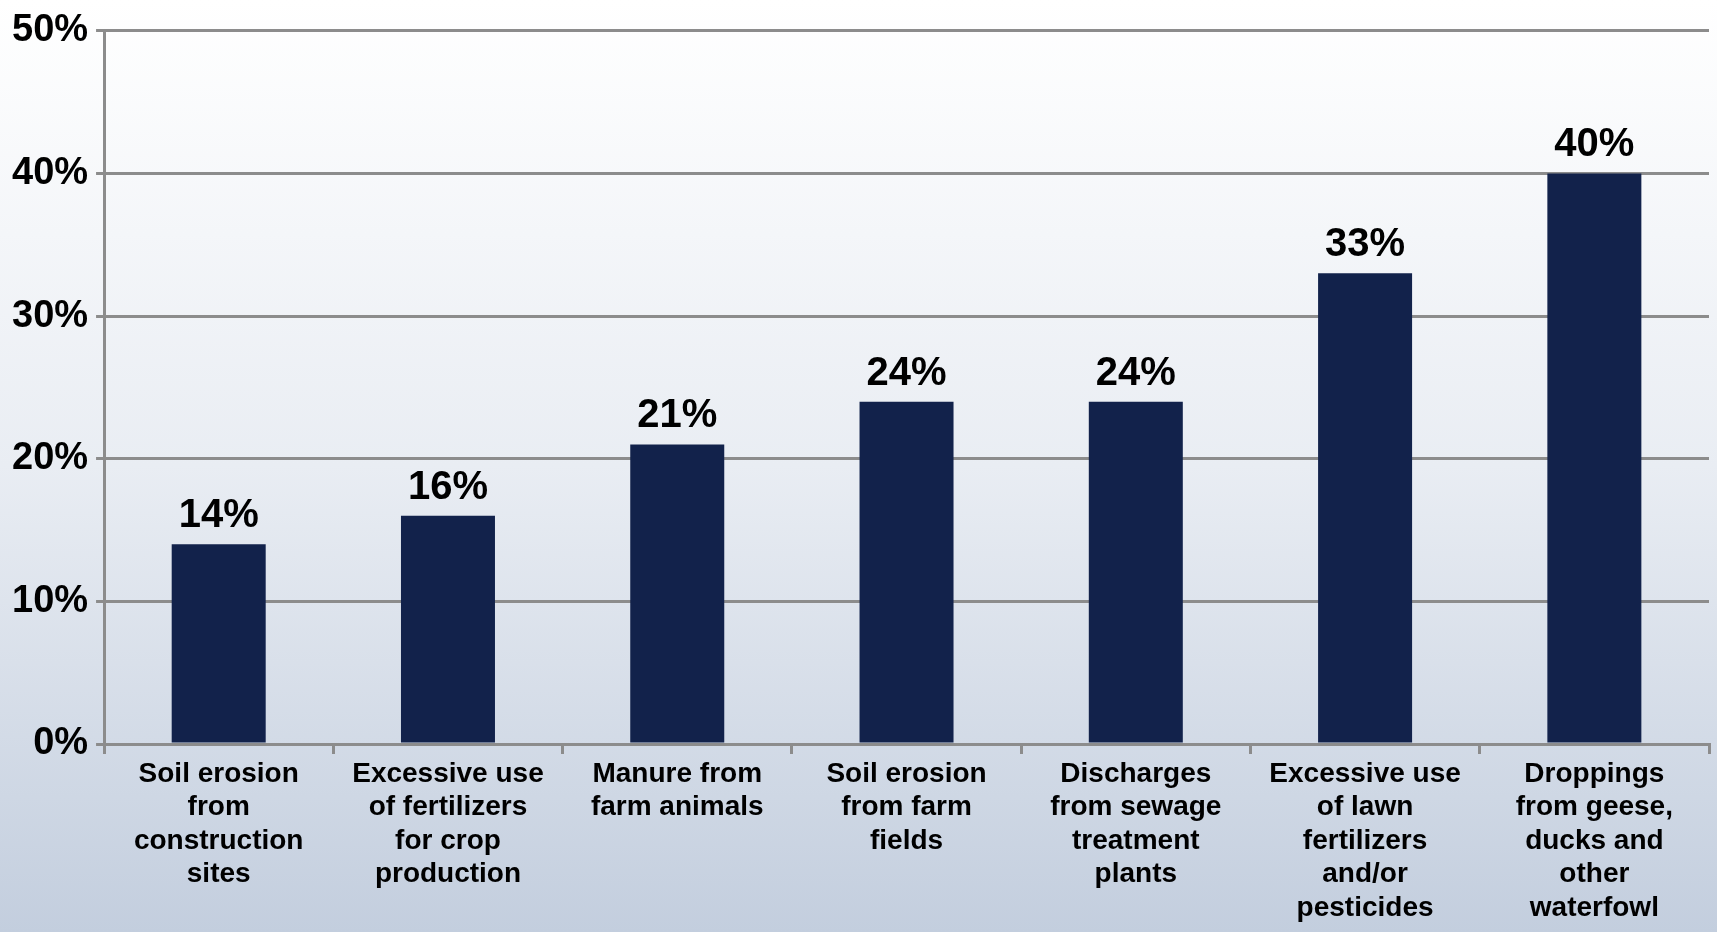  I want to click on x-tick-label: Manure from farm animals, so click(677, 789).